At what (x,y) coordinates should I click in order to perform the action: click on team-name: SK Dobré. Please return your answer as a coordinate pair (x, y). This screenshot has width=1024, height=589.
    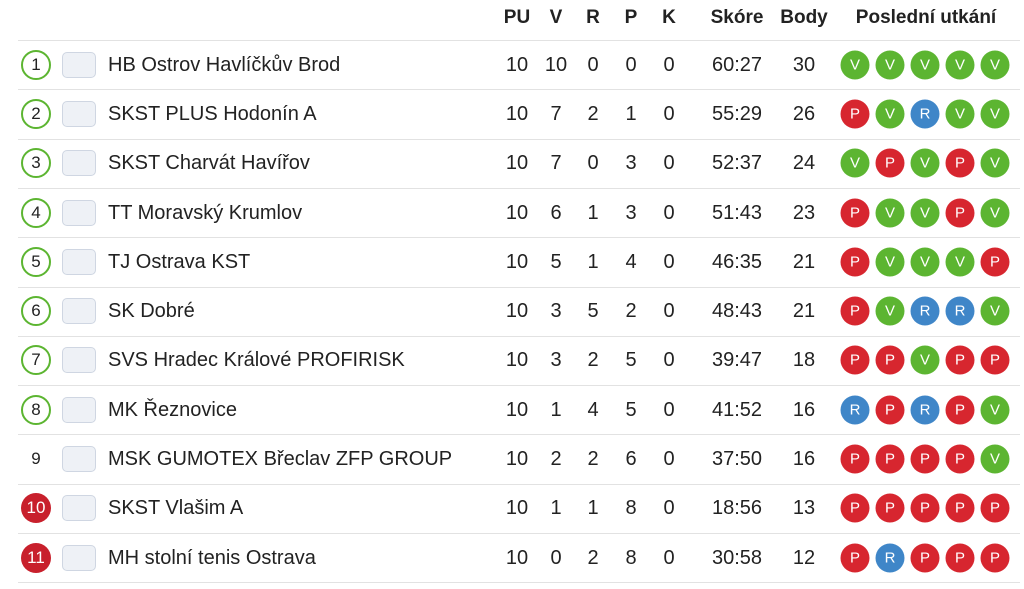
    Looking at the image, I should click on (151, 311).